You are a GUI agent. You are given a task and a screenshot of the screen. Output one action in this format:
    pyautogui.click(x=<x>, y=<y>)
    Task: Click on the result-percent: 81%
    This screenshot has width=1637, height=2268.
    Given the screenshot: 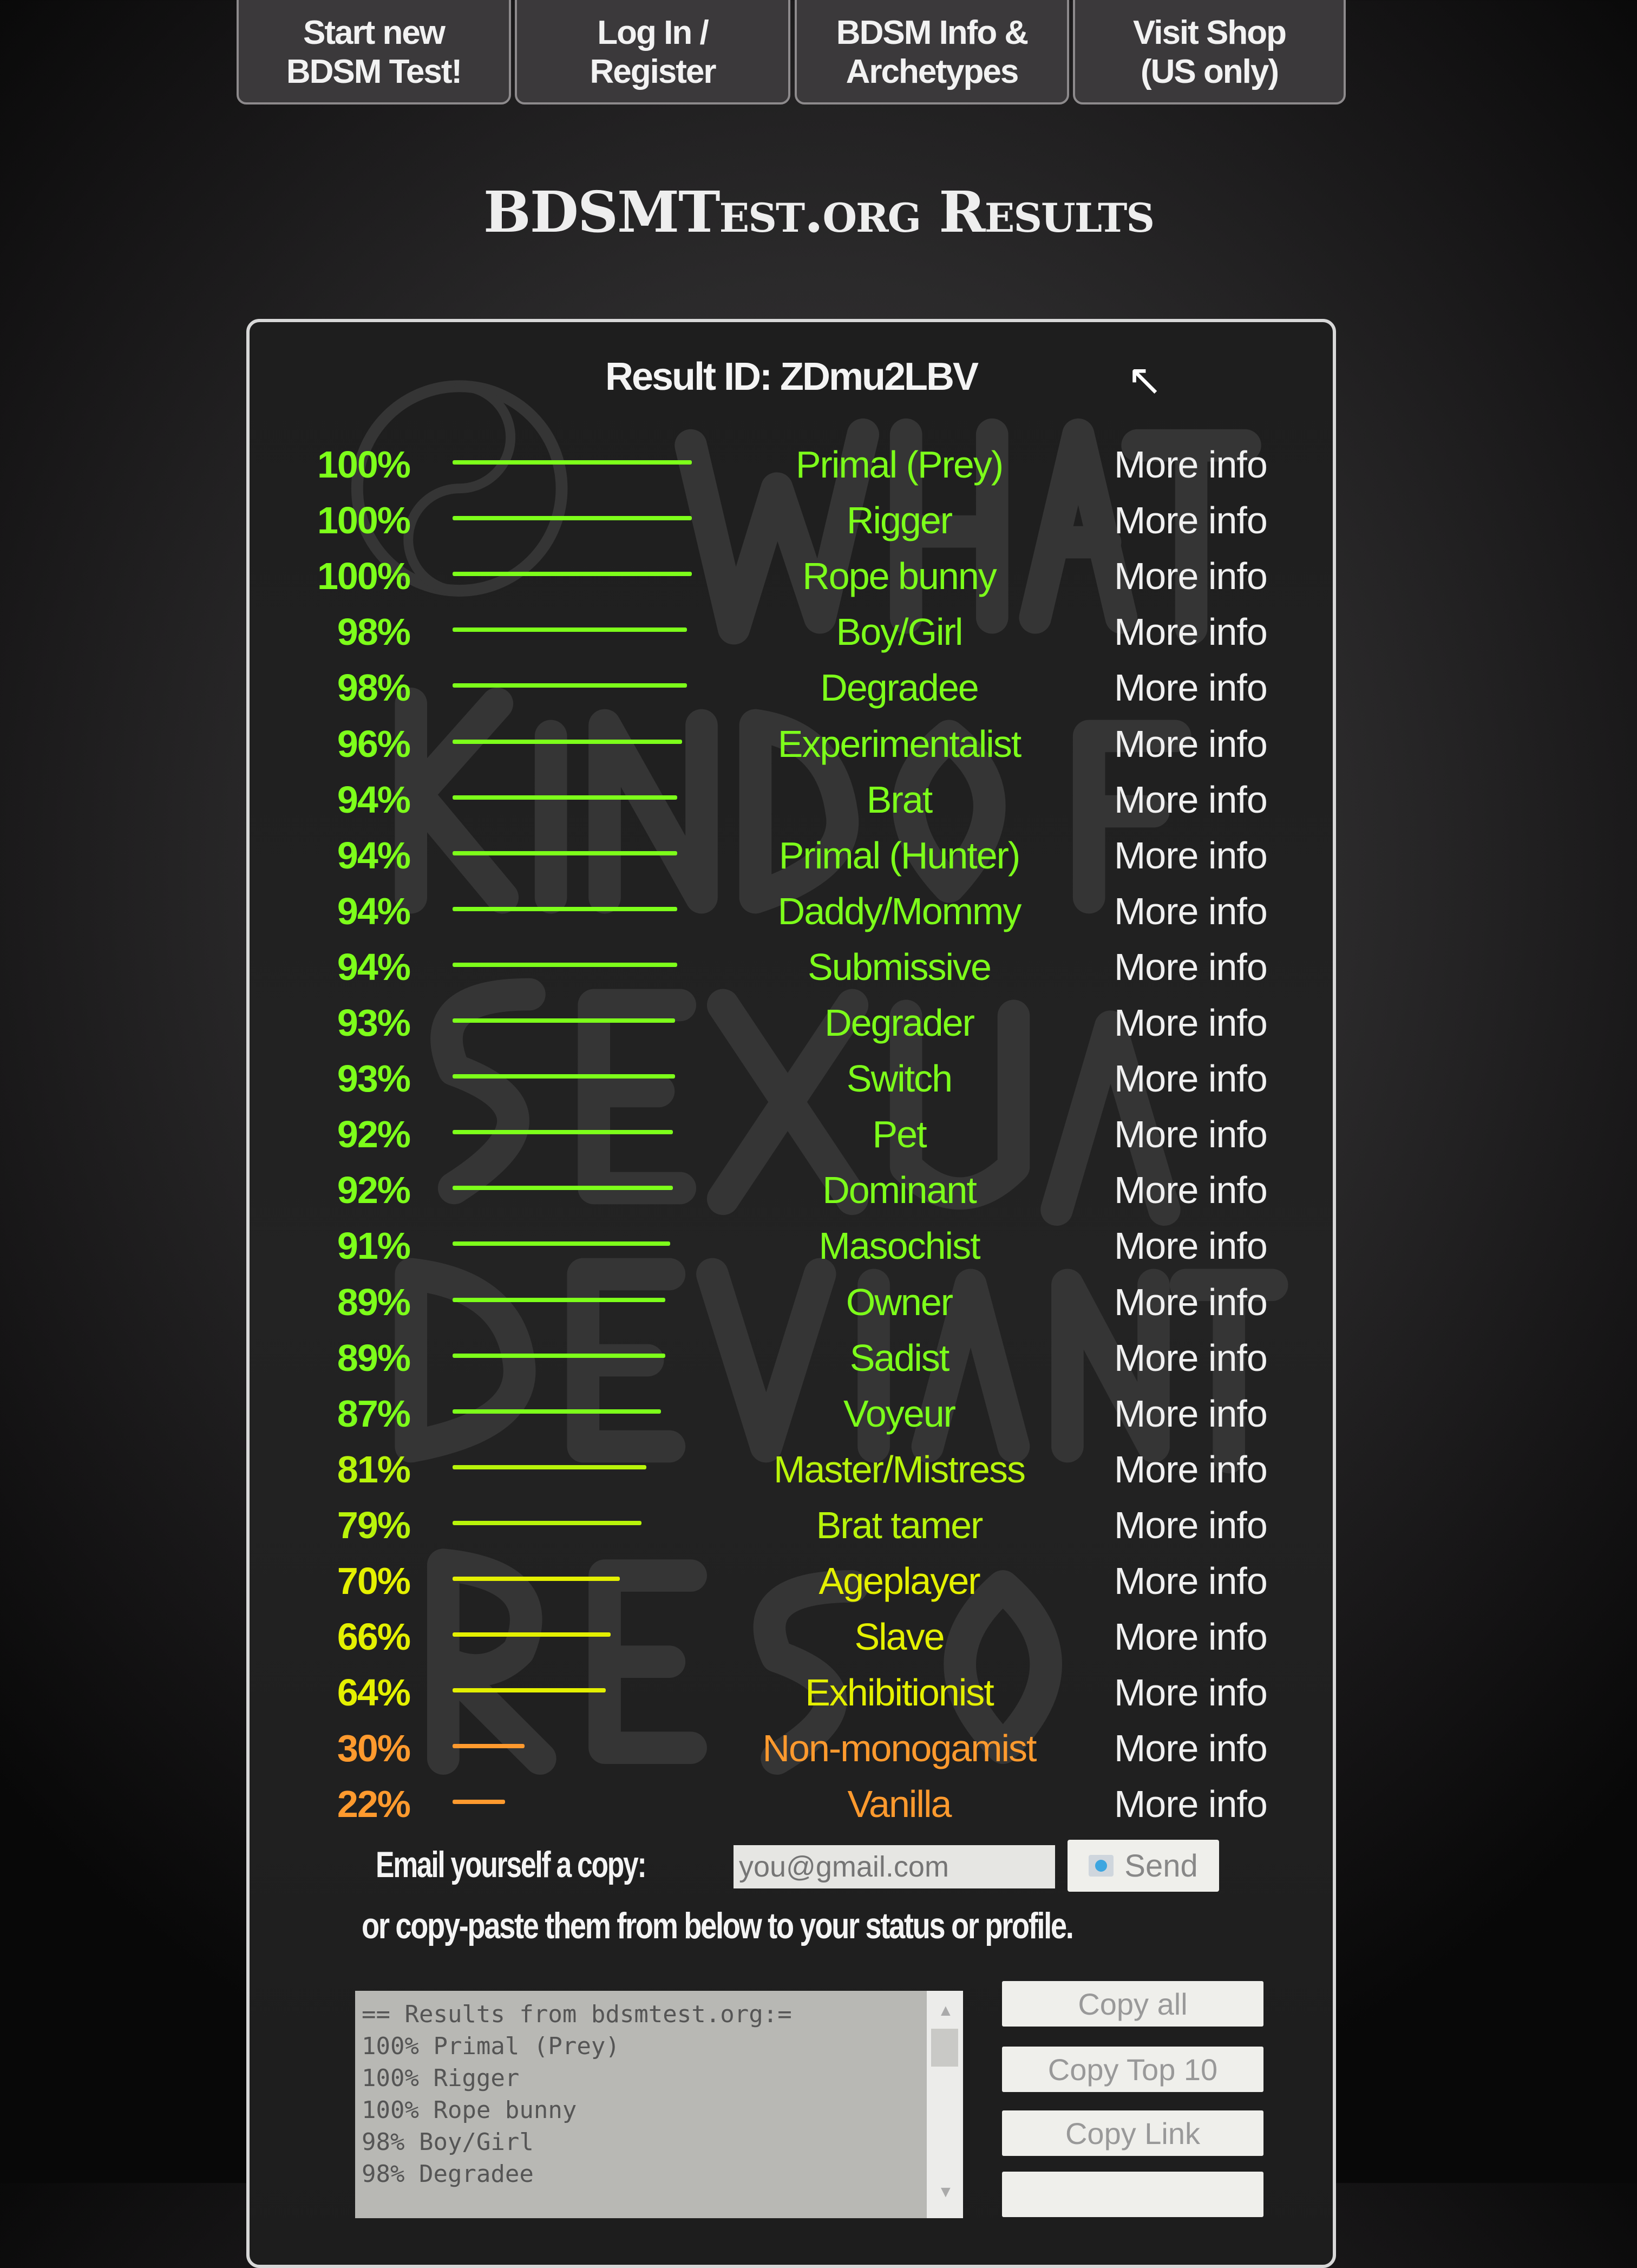 What is the action you would take?
    pyautogui.click(x=374, y=1469)
    